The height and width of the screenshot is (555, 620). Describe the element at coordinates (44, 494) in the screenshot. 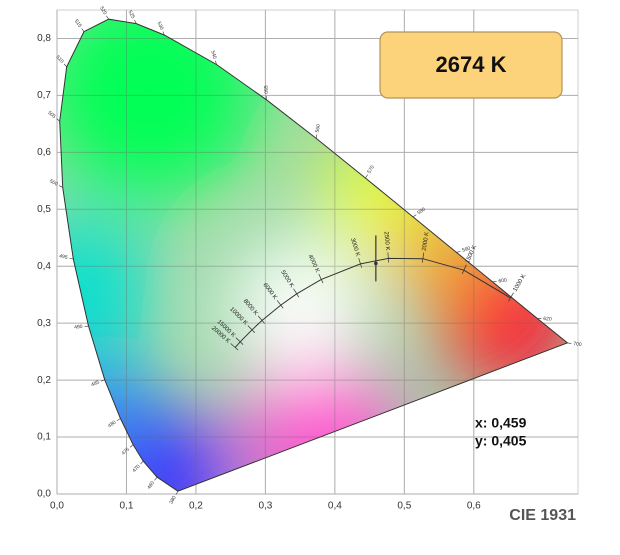

I see `y-tick-label: 0,0` at that location.